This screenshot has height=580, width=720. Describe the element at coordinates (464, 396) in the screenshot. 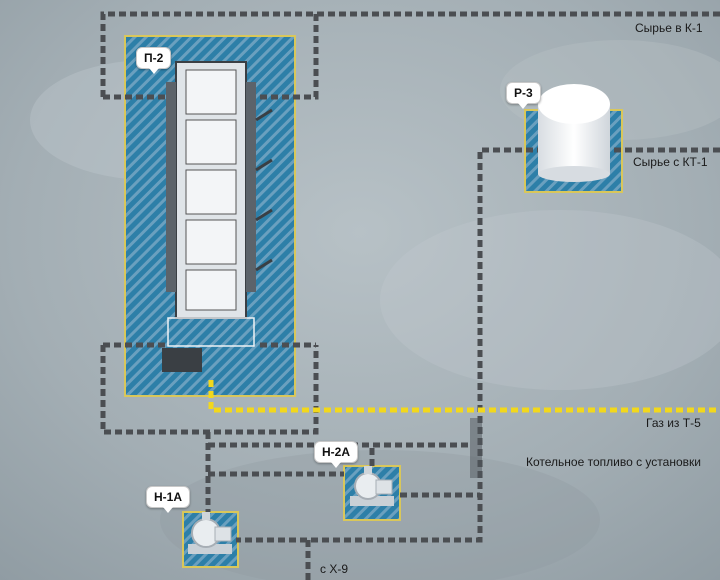

I see `gas-pipeline` at that location.